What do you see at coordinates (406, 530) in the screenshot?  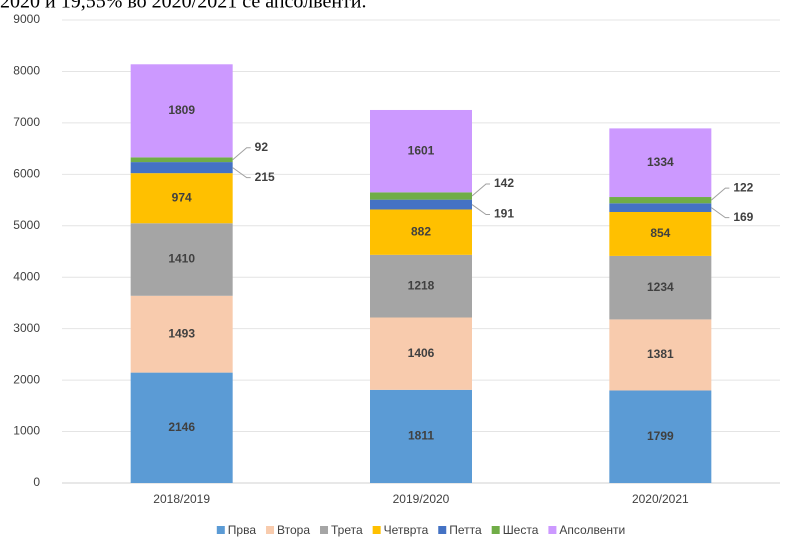 I see `legend-label: Четврта` at bounding box center [406, 530].